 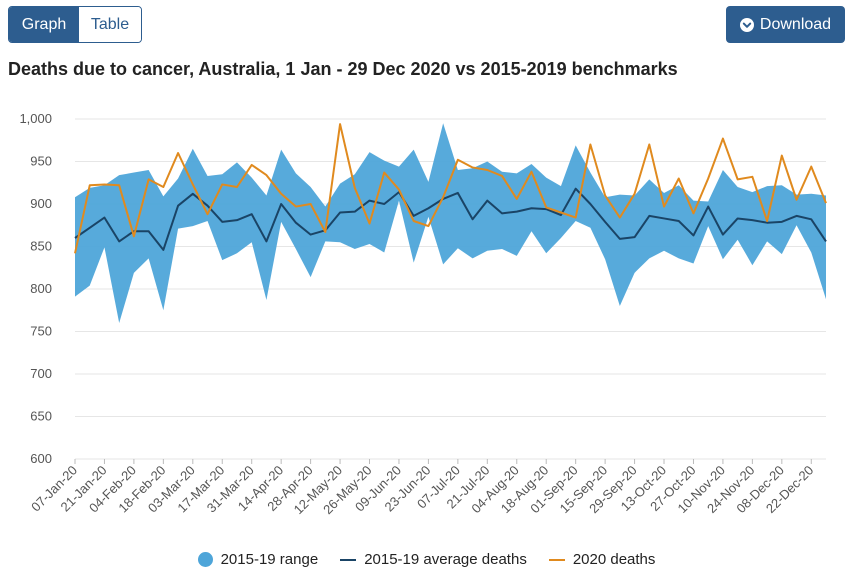 What do you see at coordinates (41, 161) in the screenshot?
I see `y-tick-label: 950` at bounding box center [41, 161].